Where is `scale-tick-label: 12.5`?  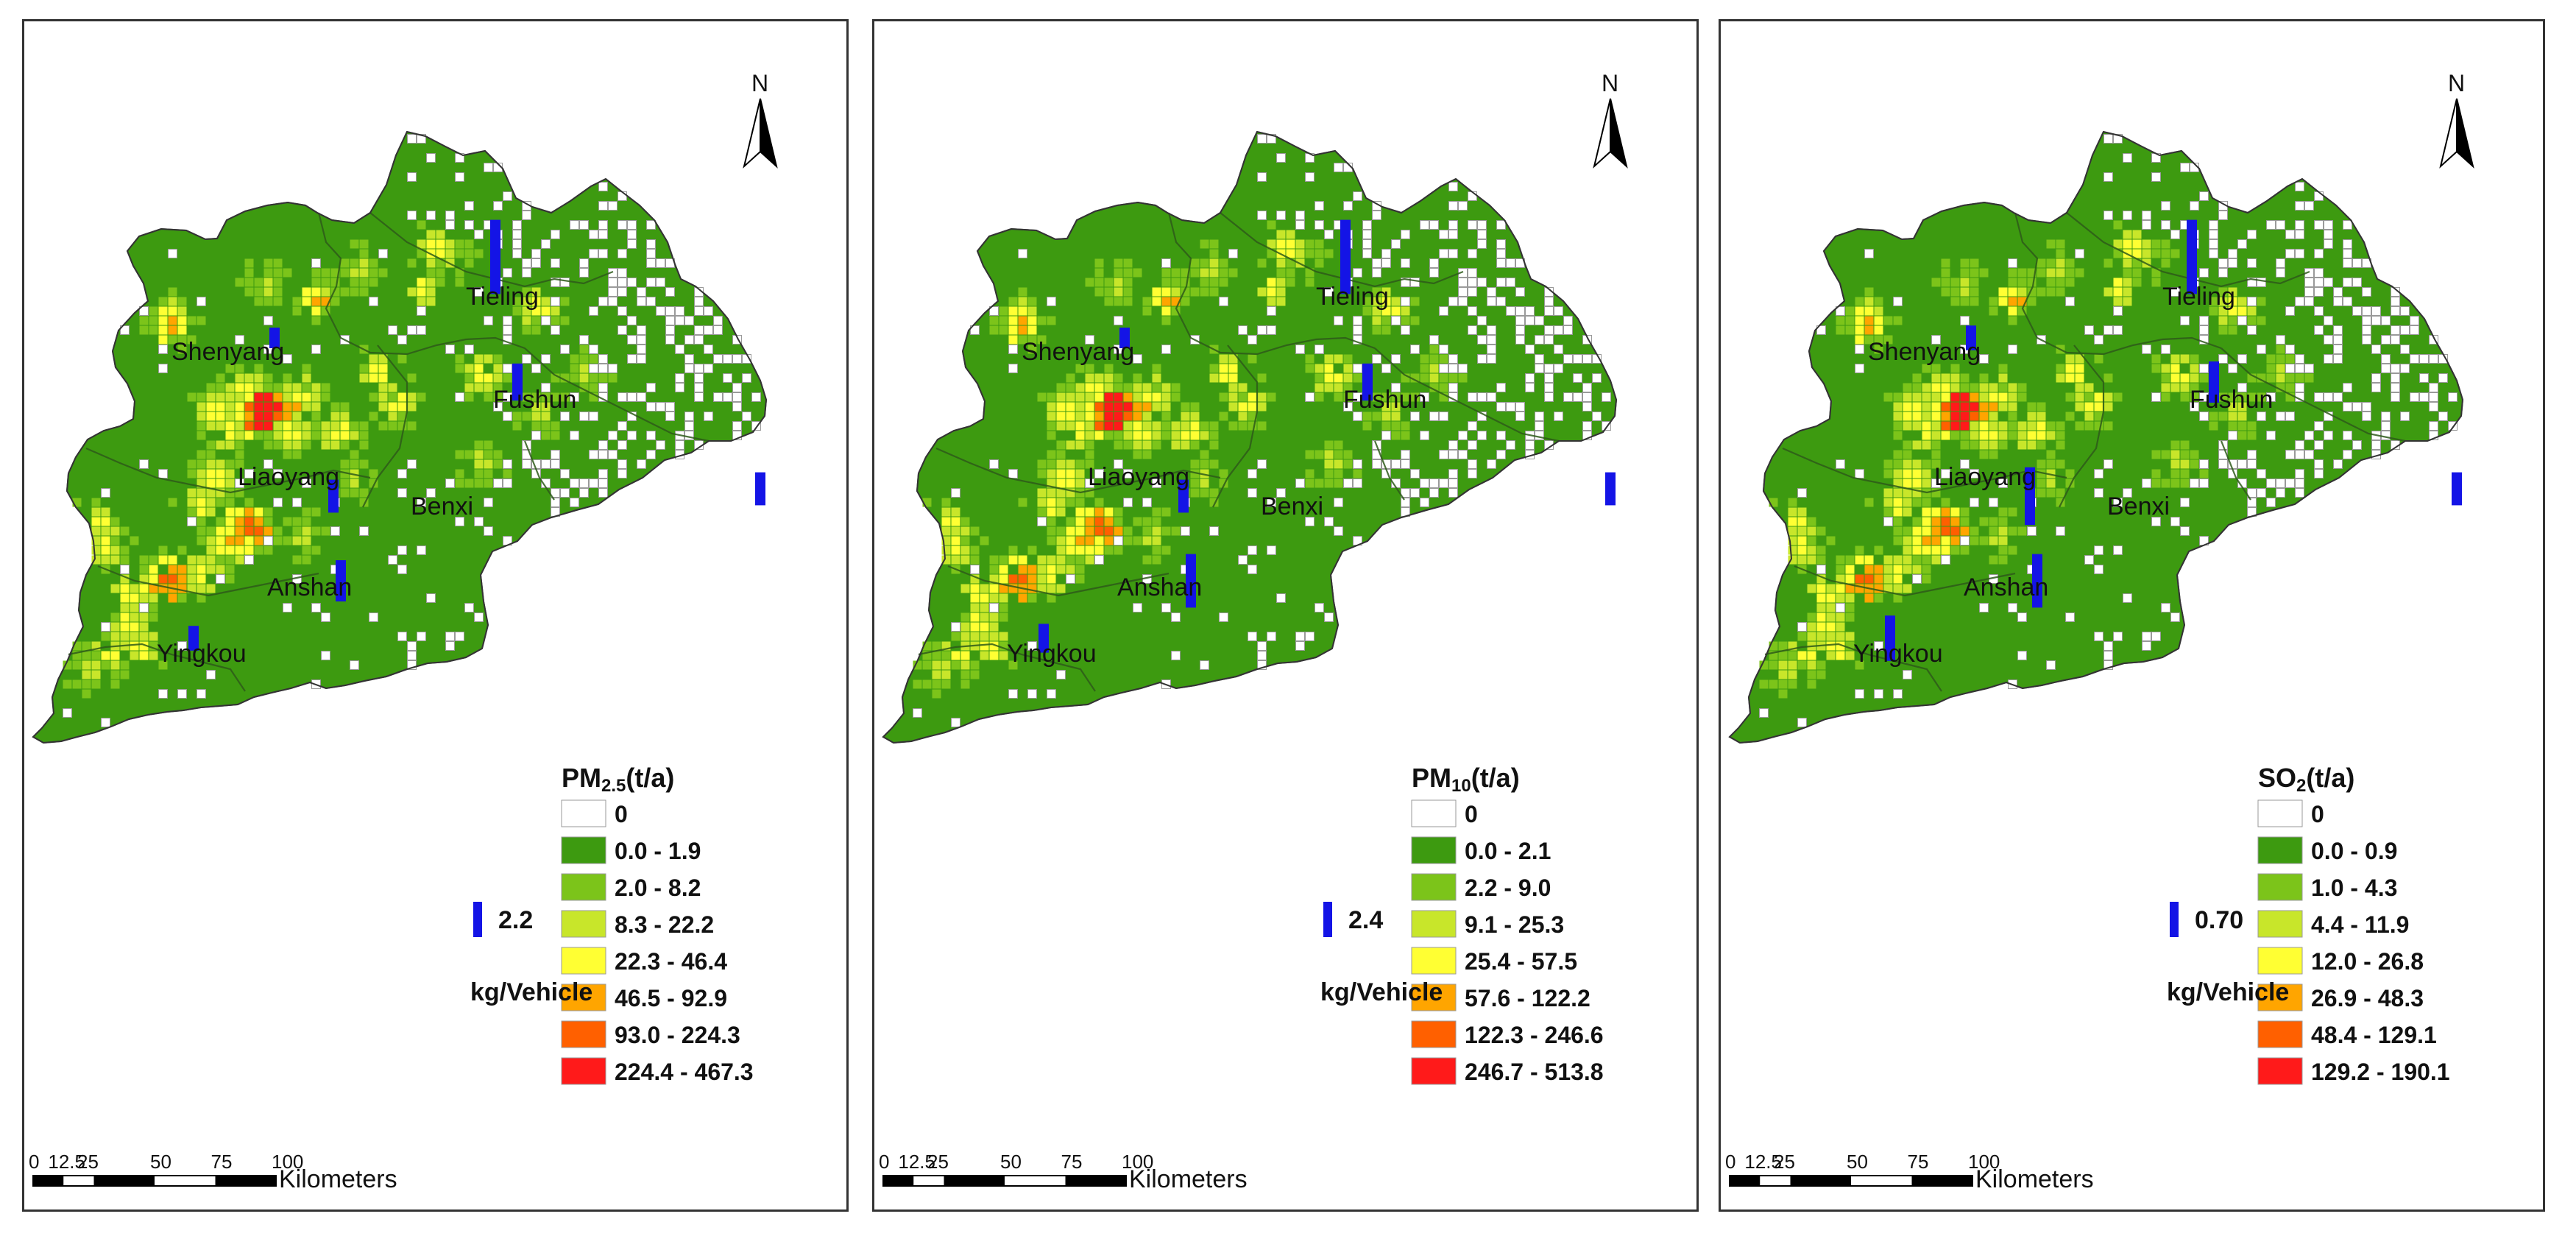
scale-tick-label: 12.5 is located at coordinates (66, 1162).